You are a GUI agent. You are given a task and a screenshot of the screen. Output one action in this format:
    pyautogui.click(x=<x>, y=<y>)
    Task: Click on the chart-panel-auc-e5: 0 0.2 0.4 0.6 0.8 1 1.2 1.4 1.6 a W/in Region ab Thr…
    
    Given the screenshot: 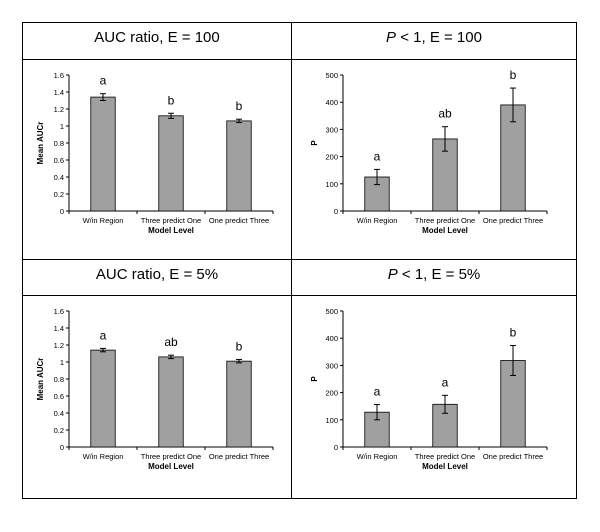 What is the action you would take?
    pyautogui.click(x=157, y=395)
    